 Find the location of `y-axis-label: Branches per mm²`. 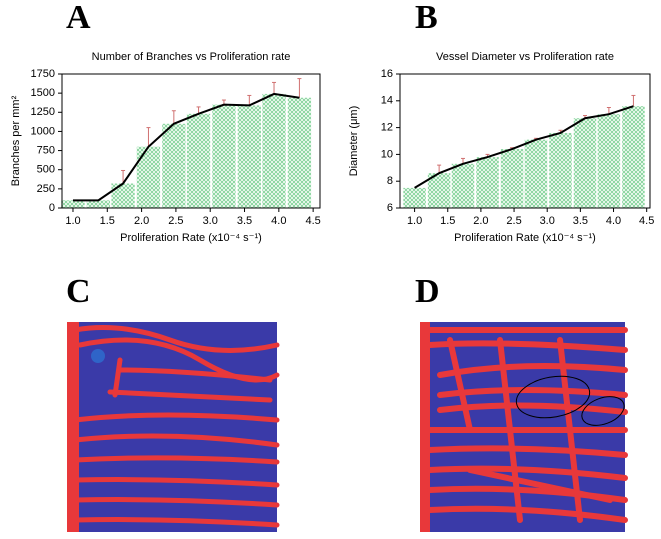

y-axis-label: Branches per mm² is located at coordinates (16, 140).